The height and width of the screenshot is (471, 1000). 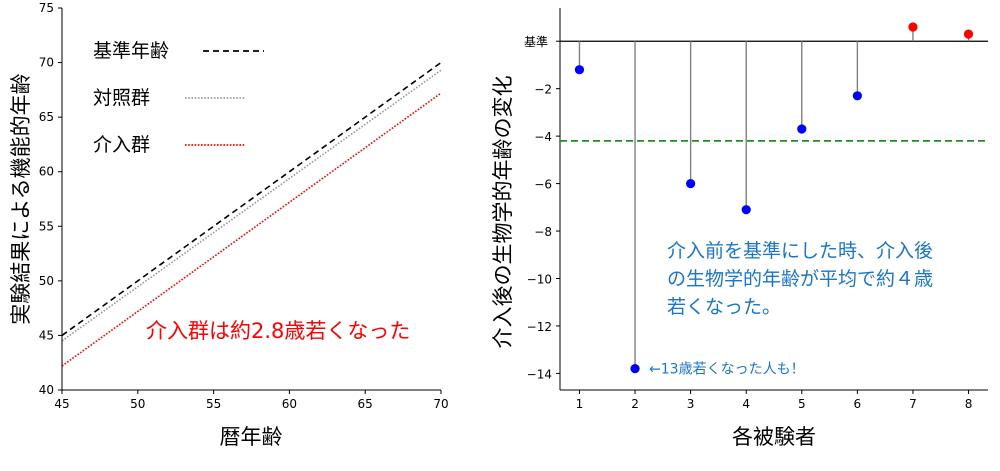 What do you see at coordinates (543, 232) in the screenshot?
I see `right-y-tick-label: −8` at bounding box center [543, 232].